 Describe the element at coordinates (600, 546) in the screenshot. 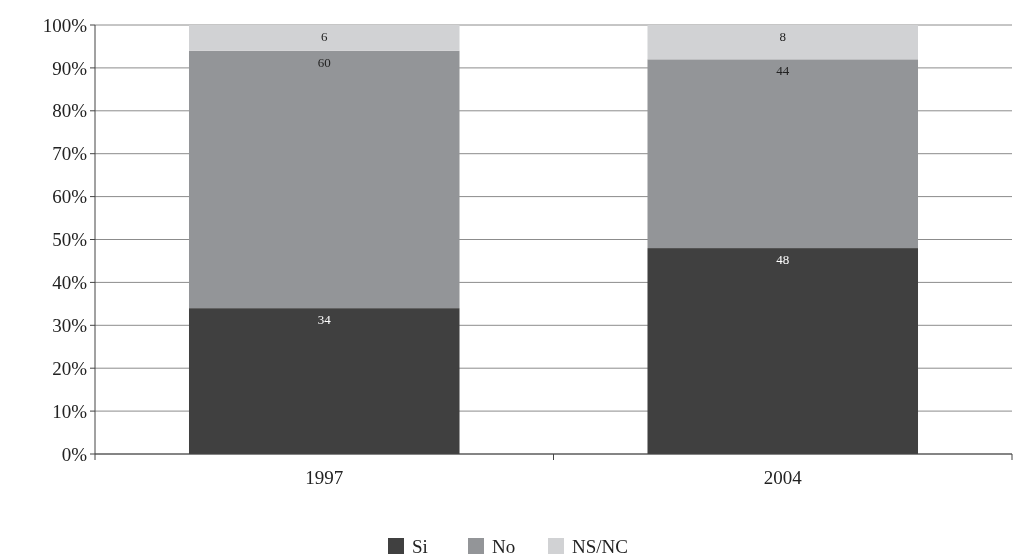

I see `legend-label: NS/NC` at that location.